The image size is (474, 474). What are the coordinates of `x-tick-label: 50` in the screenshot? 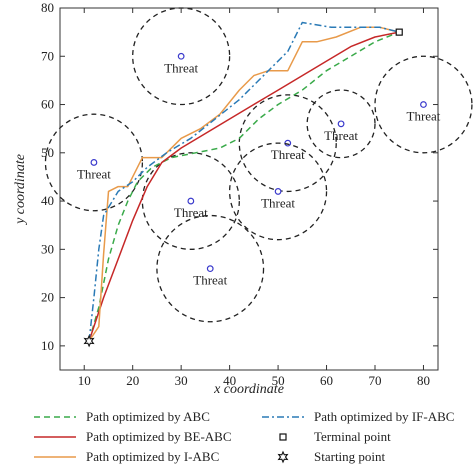 It's located at (278, 380).